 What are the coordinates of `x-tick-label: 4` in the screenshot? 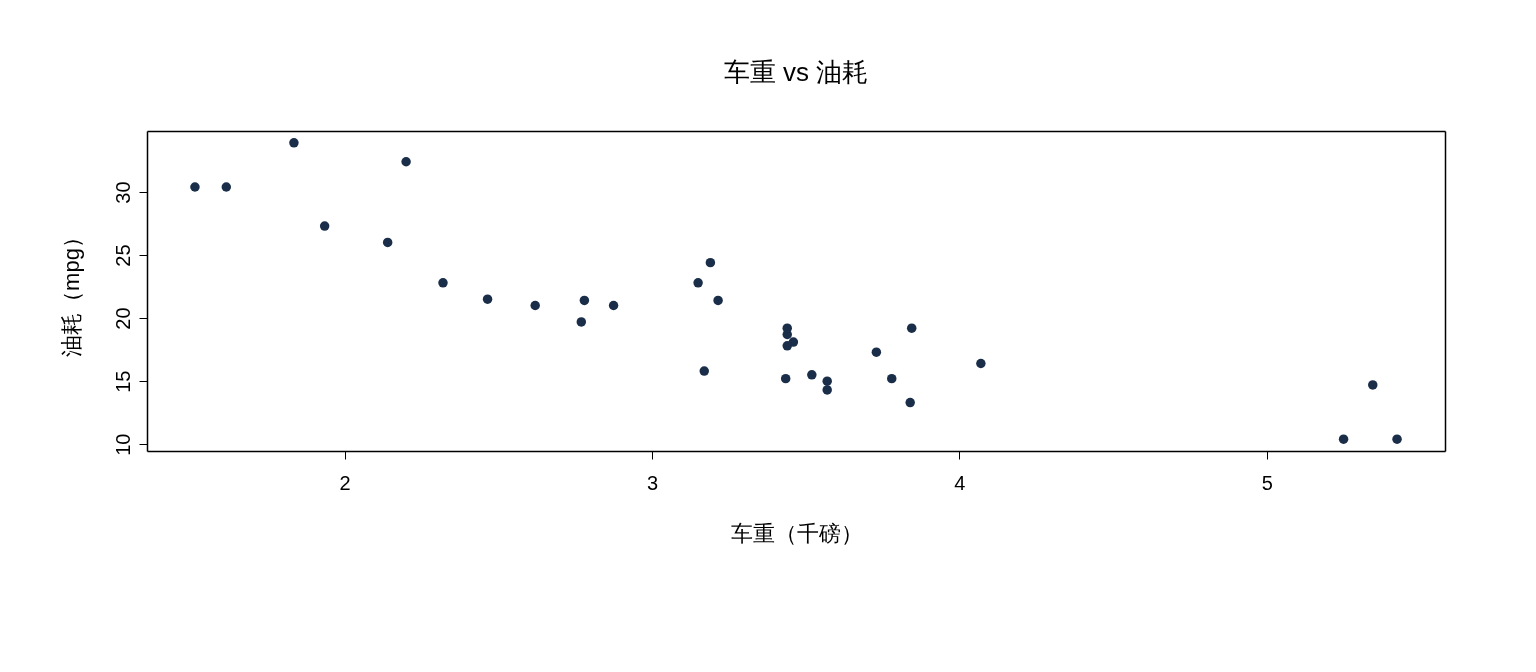 It's located at (960, 482).